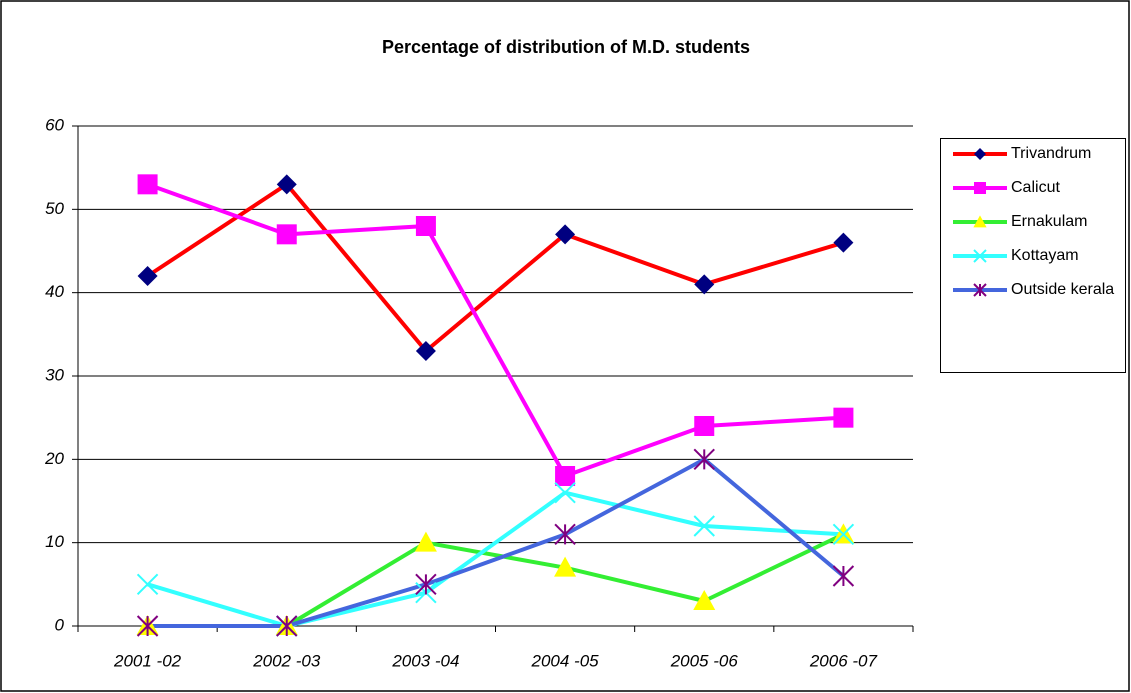 Image resolution: width=1131 pixels, height=693 pixels. What do you see at coordinates (843, 660) in the screenshot?
I see `x-tick-label: 2006 -07` at bounding box center [843, 660].